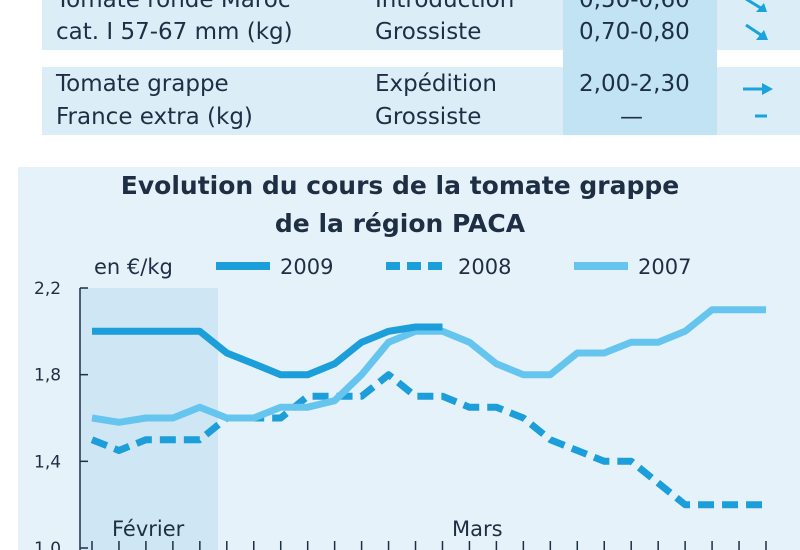  I want to click on y-tick-label: 1,4, so click(47, 462).